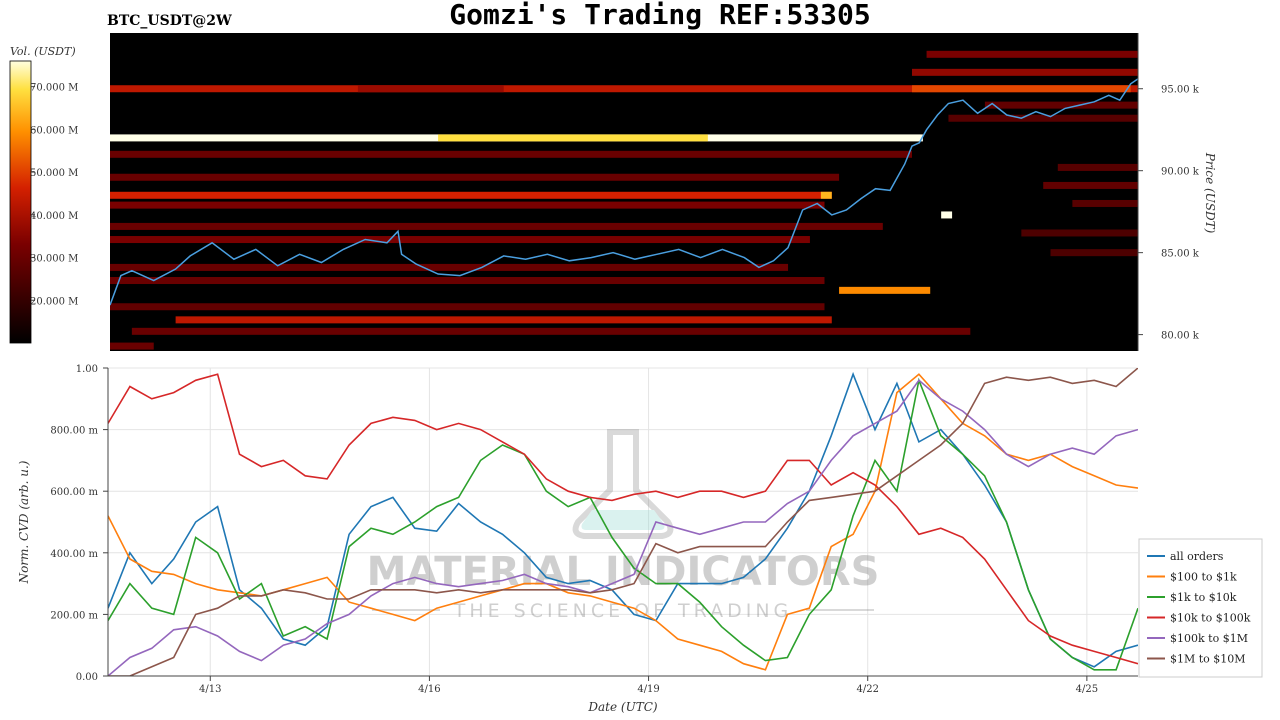  Describe the element at coordinates (659, 15) in the screenshot. I see `chart-title: Gomzi's Trading REF:53305` at that location.